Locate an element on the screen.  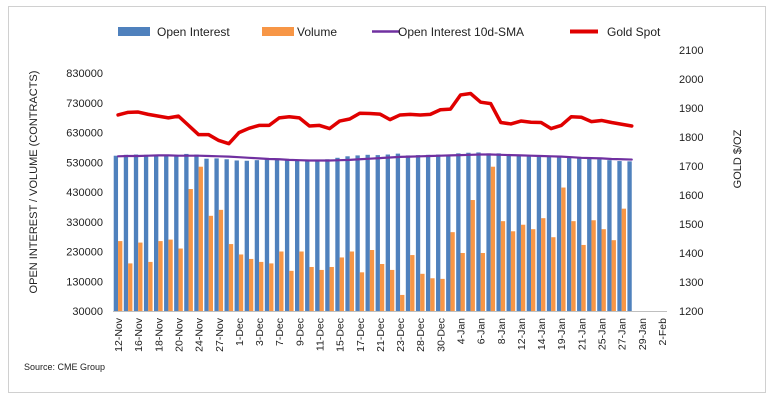
y-left-tick-label: 630000 is located at coordinates (84, 134).